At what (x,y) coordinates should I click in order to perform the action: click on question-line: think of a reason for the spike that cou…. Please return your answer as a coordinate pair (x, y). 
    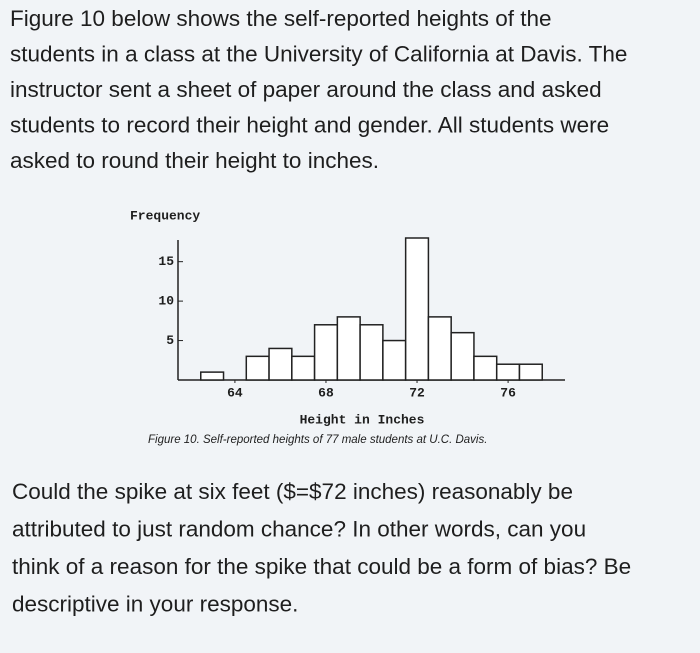
    Looking at the image, I should click on (321, 566).